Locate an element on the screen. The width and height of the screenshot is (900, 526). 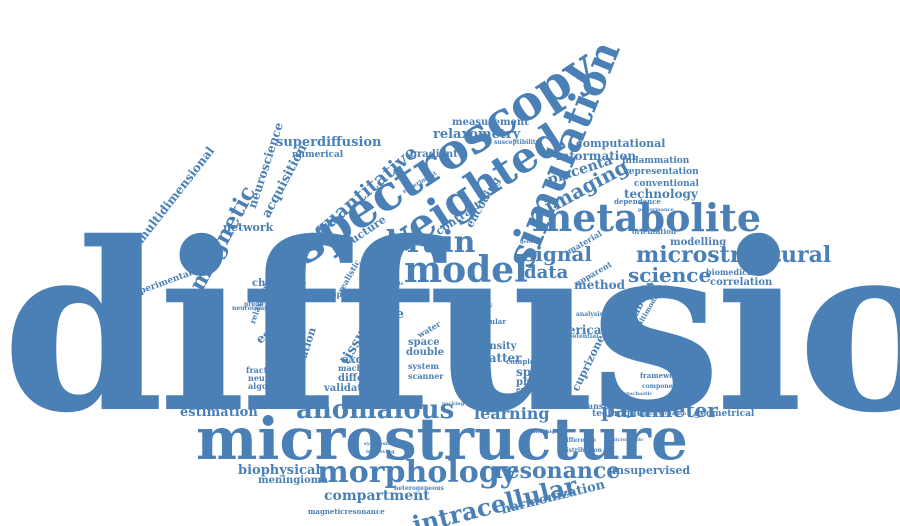
word-susceptibility: susceptibility is located at coordinates (517, 142).